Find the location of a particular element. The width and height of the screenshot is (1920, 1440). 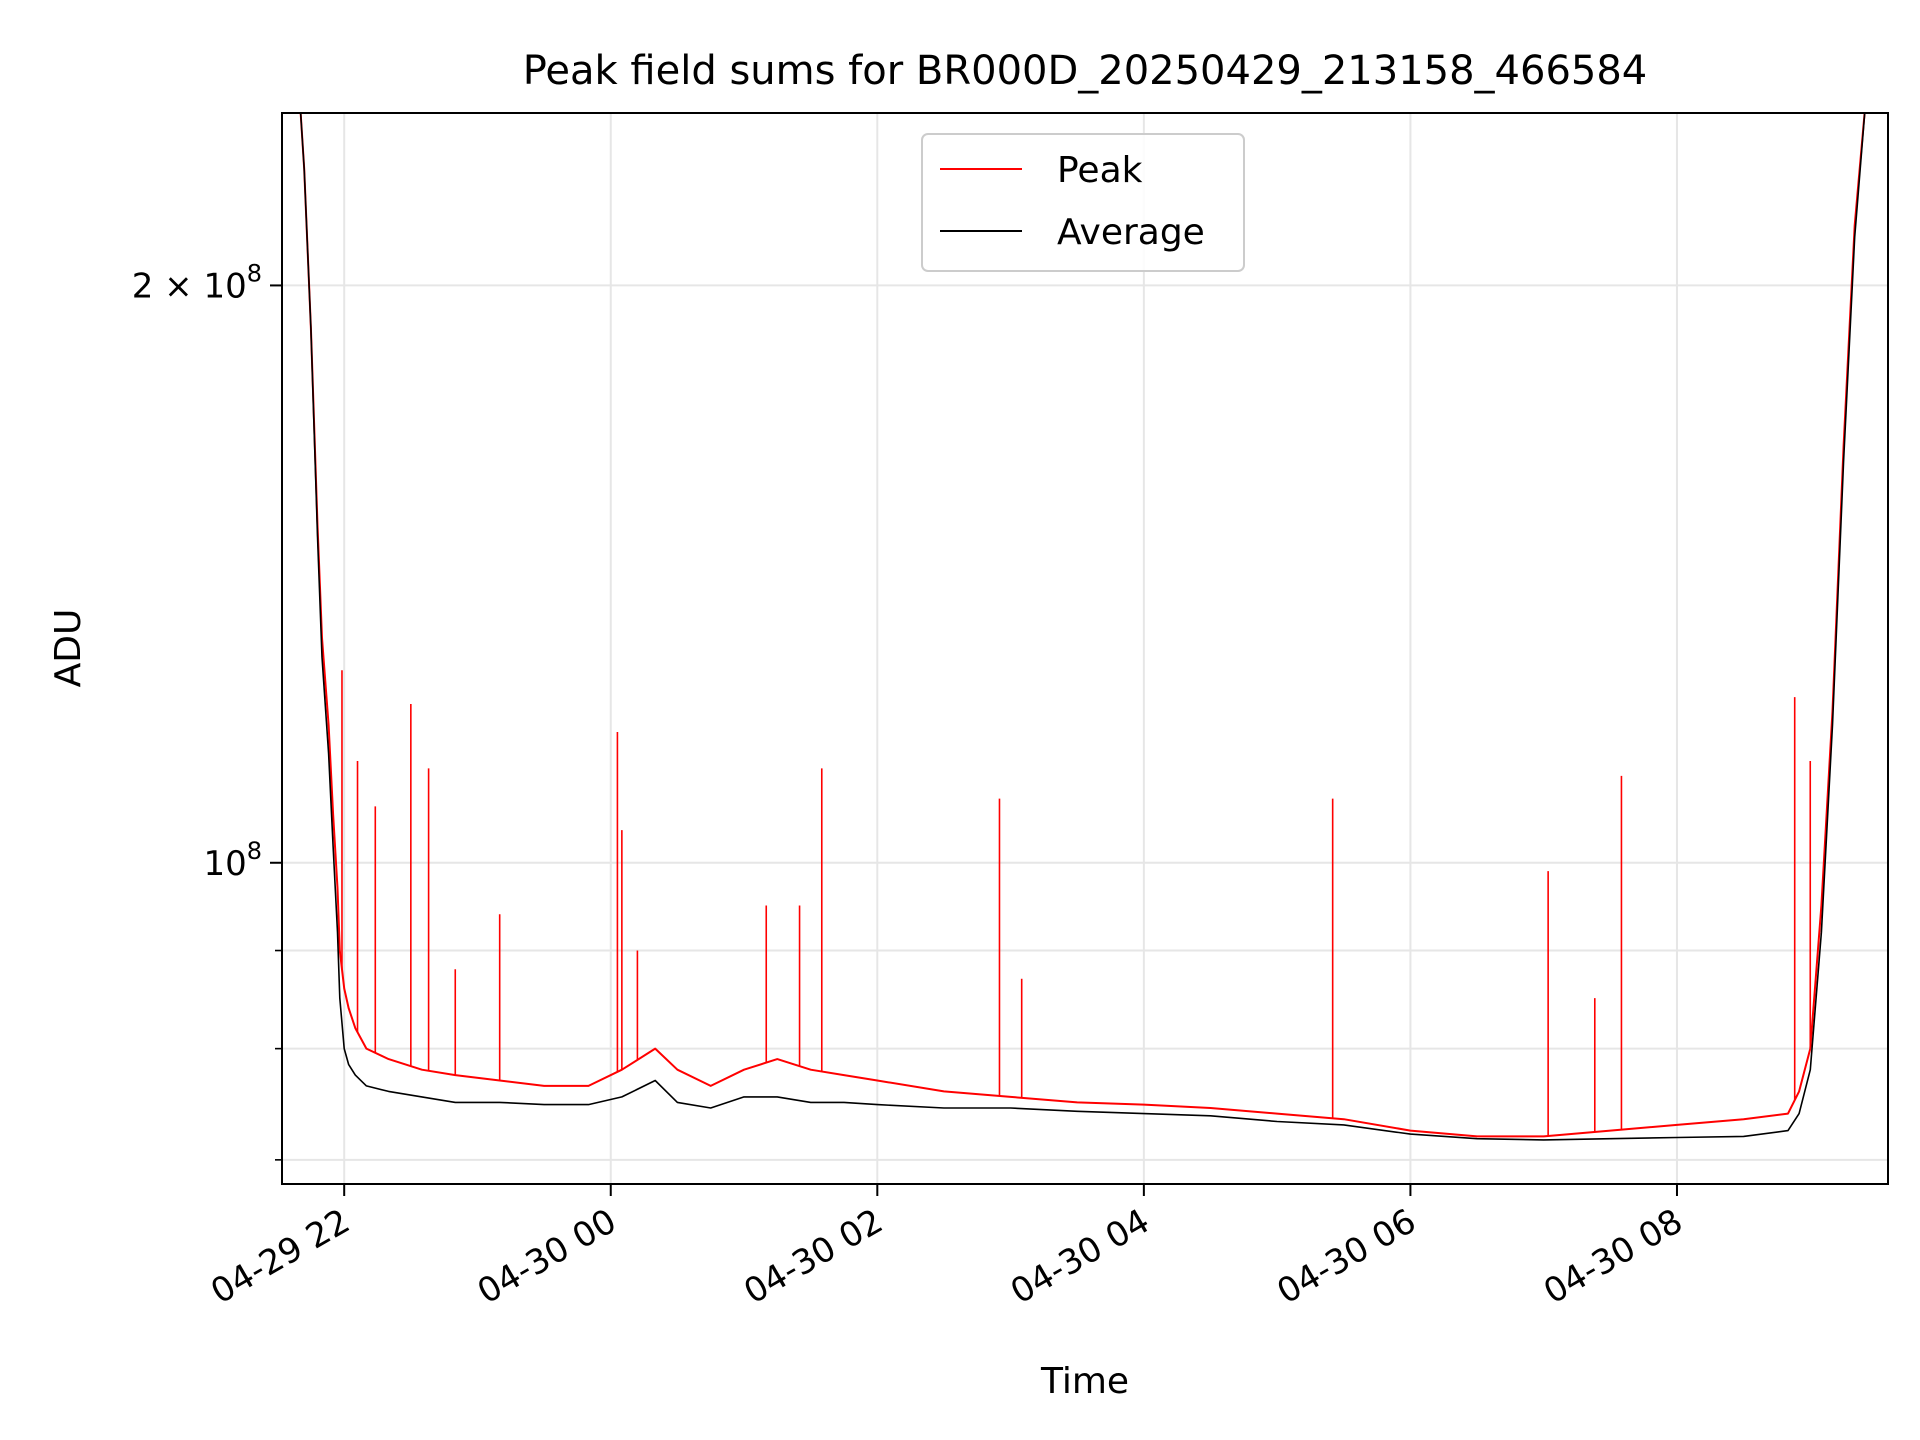

y-tick-label: 2 × 108 is located at coordinates (197, 282).